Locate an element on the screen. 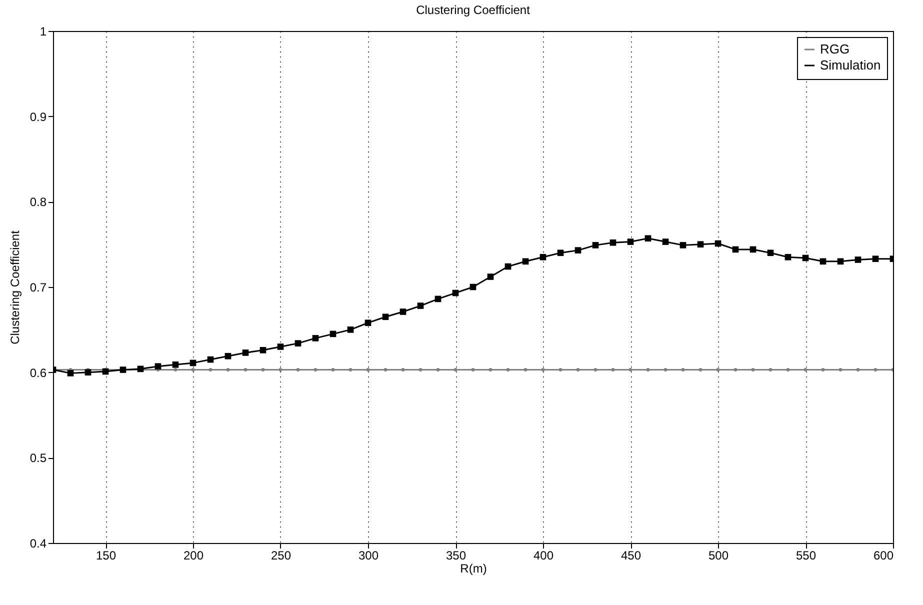  y-tick-label: 0.5 is located at coordinates (38, 458).